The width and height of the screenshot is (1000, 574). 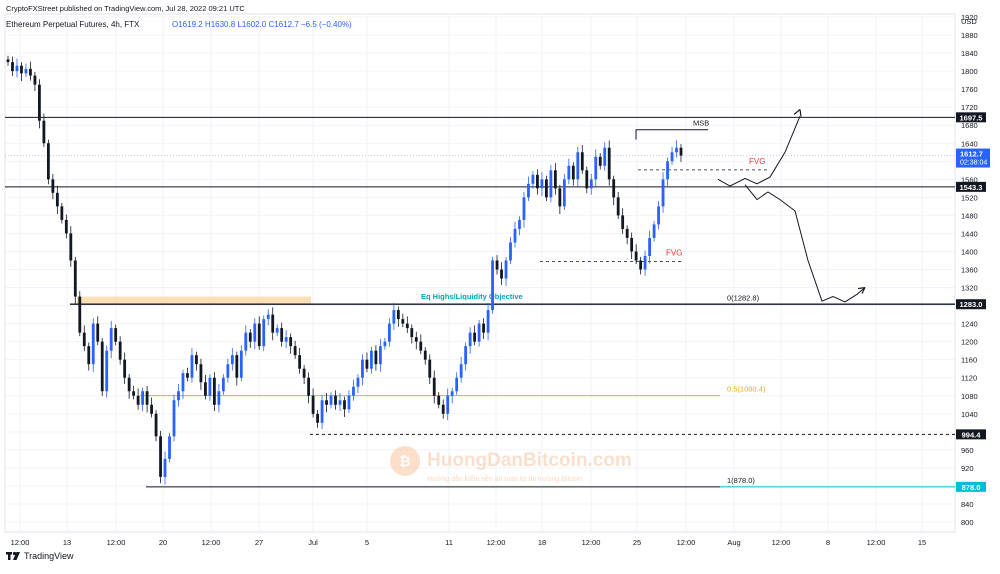 What do you see at coordinates (969, 251) in the screenshot?
I see `y-tick-label: 1400` at bounding box center [969, 251].